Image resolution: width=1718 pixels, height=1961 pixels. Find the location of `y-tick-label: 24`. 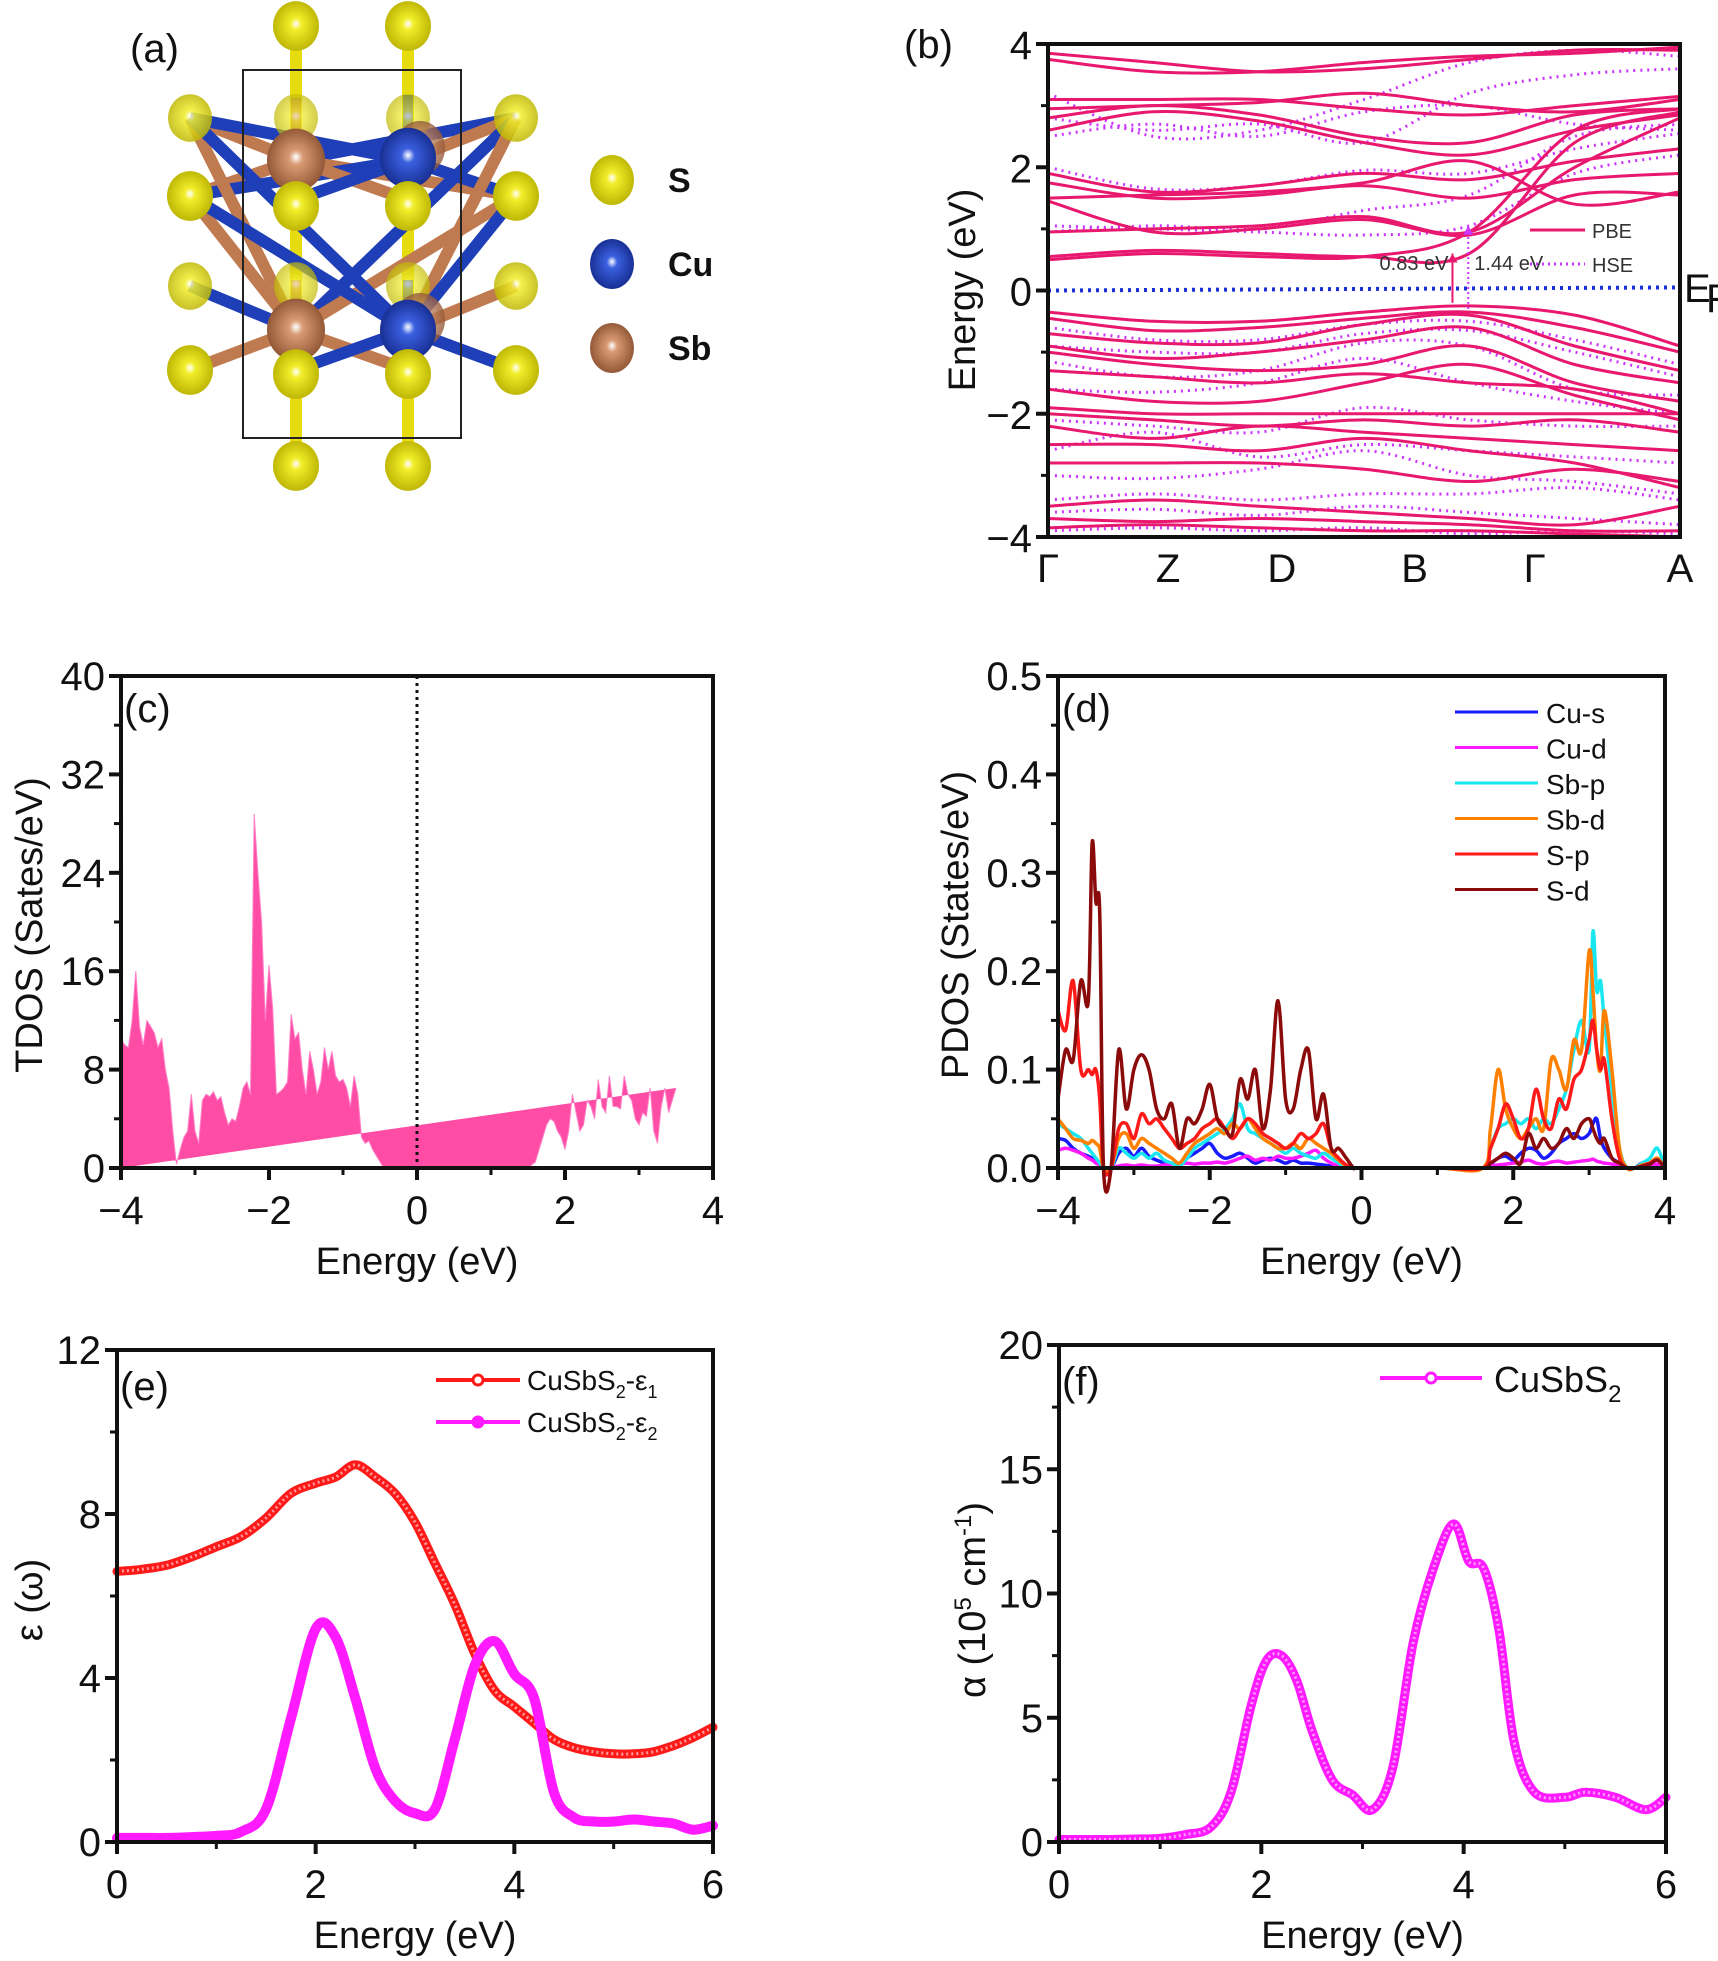

y-tick-label: 24 is located at coordinates (83, 874).